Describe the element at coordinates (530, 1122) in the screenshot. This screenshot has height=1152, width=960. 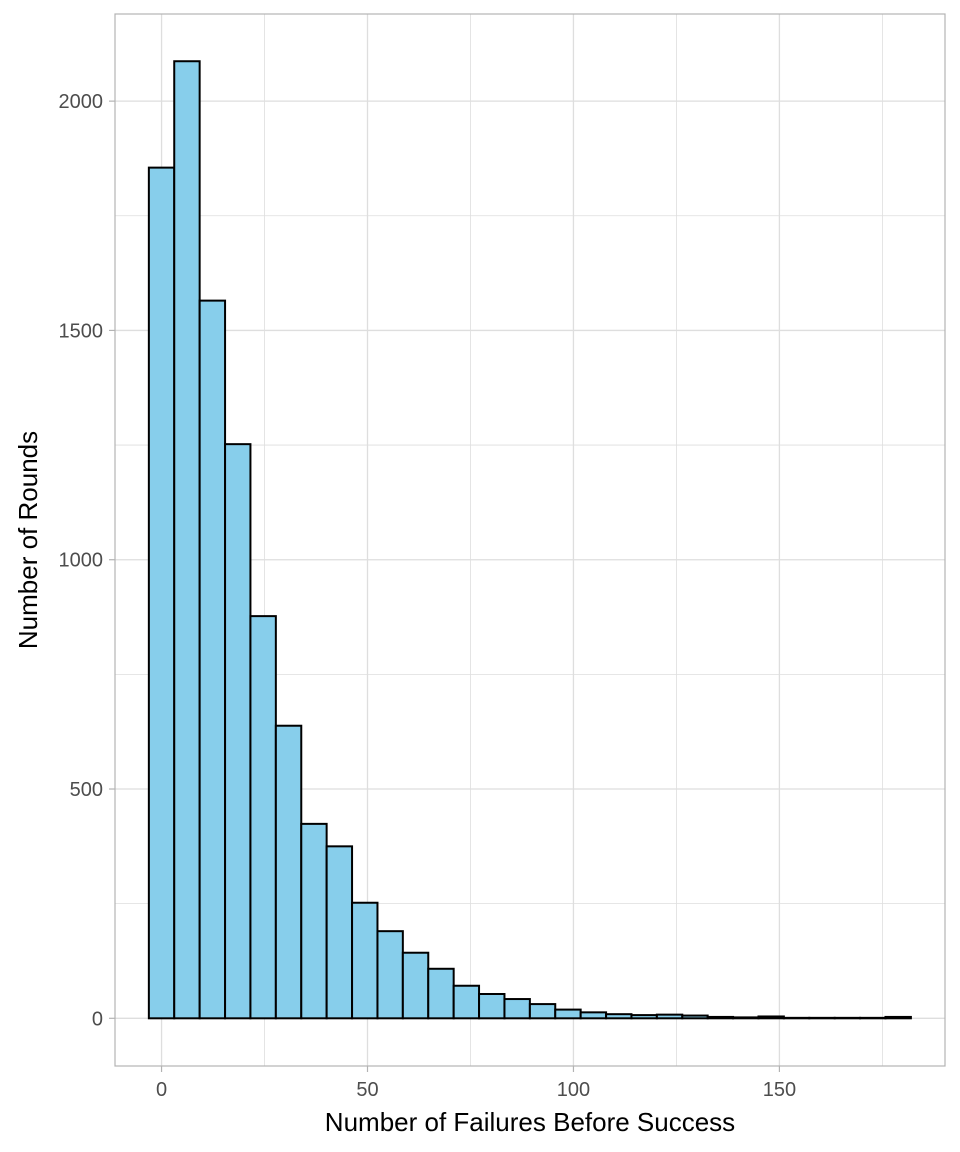
I see `x-axis-title: Number of Failures Before Success` at that location.